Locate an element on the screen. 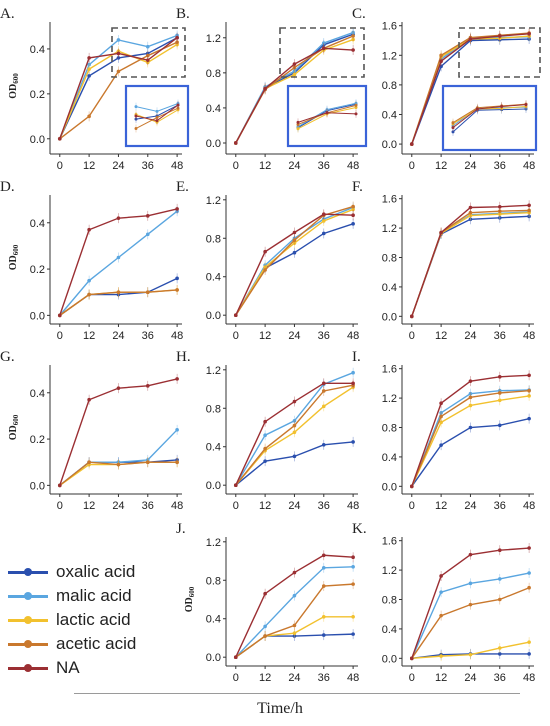  series-na is located at coordinates (294, 432).